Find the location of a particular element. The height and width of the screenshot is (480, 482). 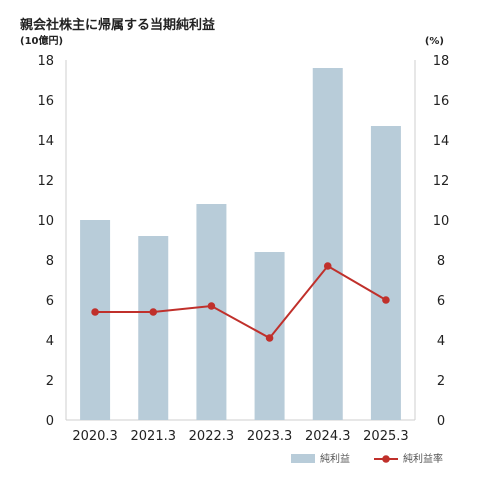

y-tick-label: 0 is located at coordinates (50, 421).